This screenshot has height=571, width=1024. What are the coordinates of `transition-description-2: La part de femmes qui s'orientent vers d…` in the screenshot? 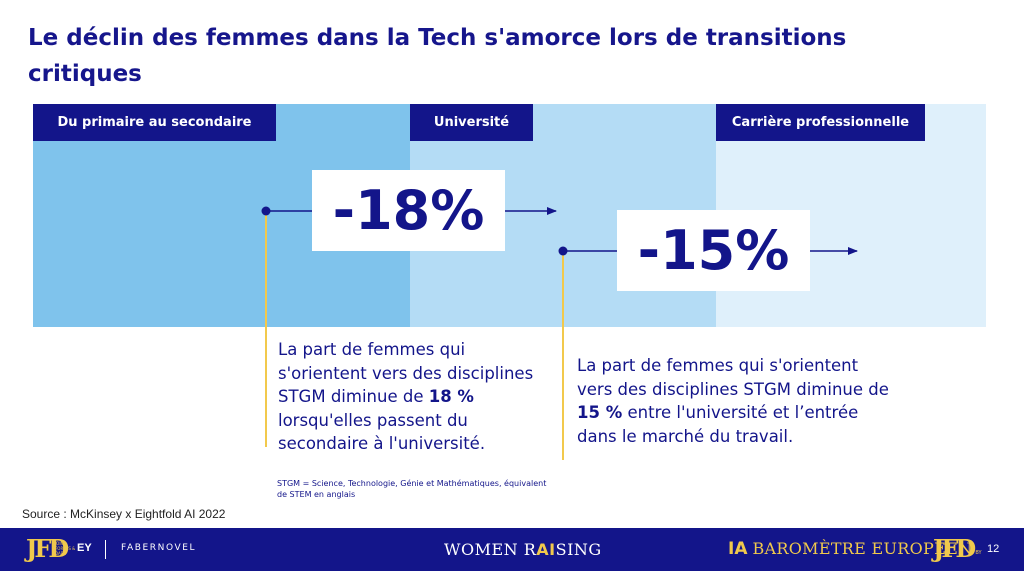 It's located at (733, 401).